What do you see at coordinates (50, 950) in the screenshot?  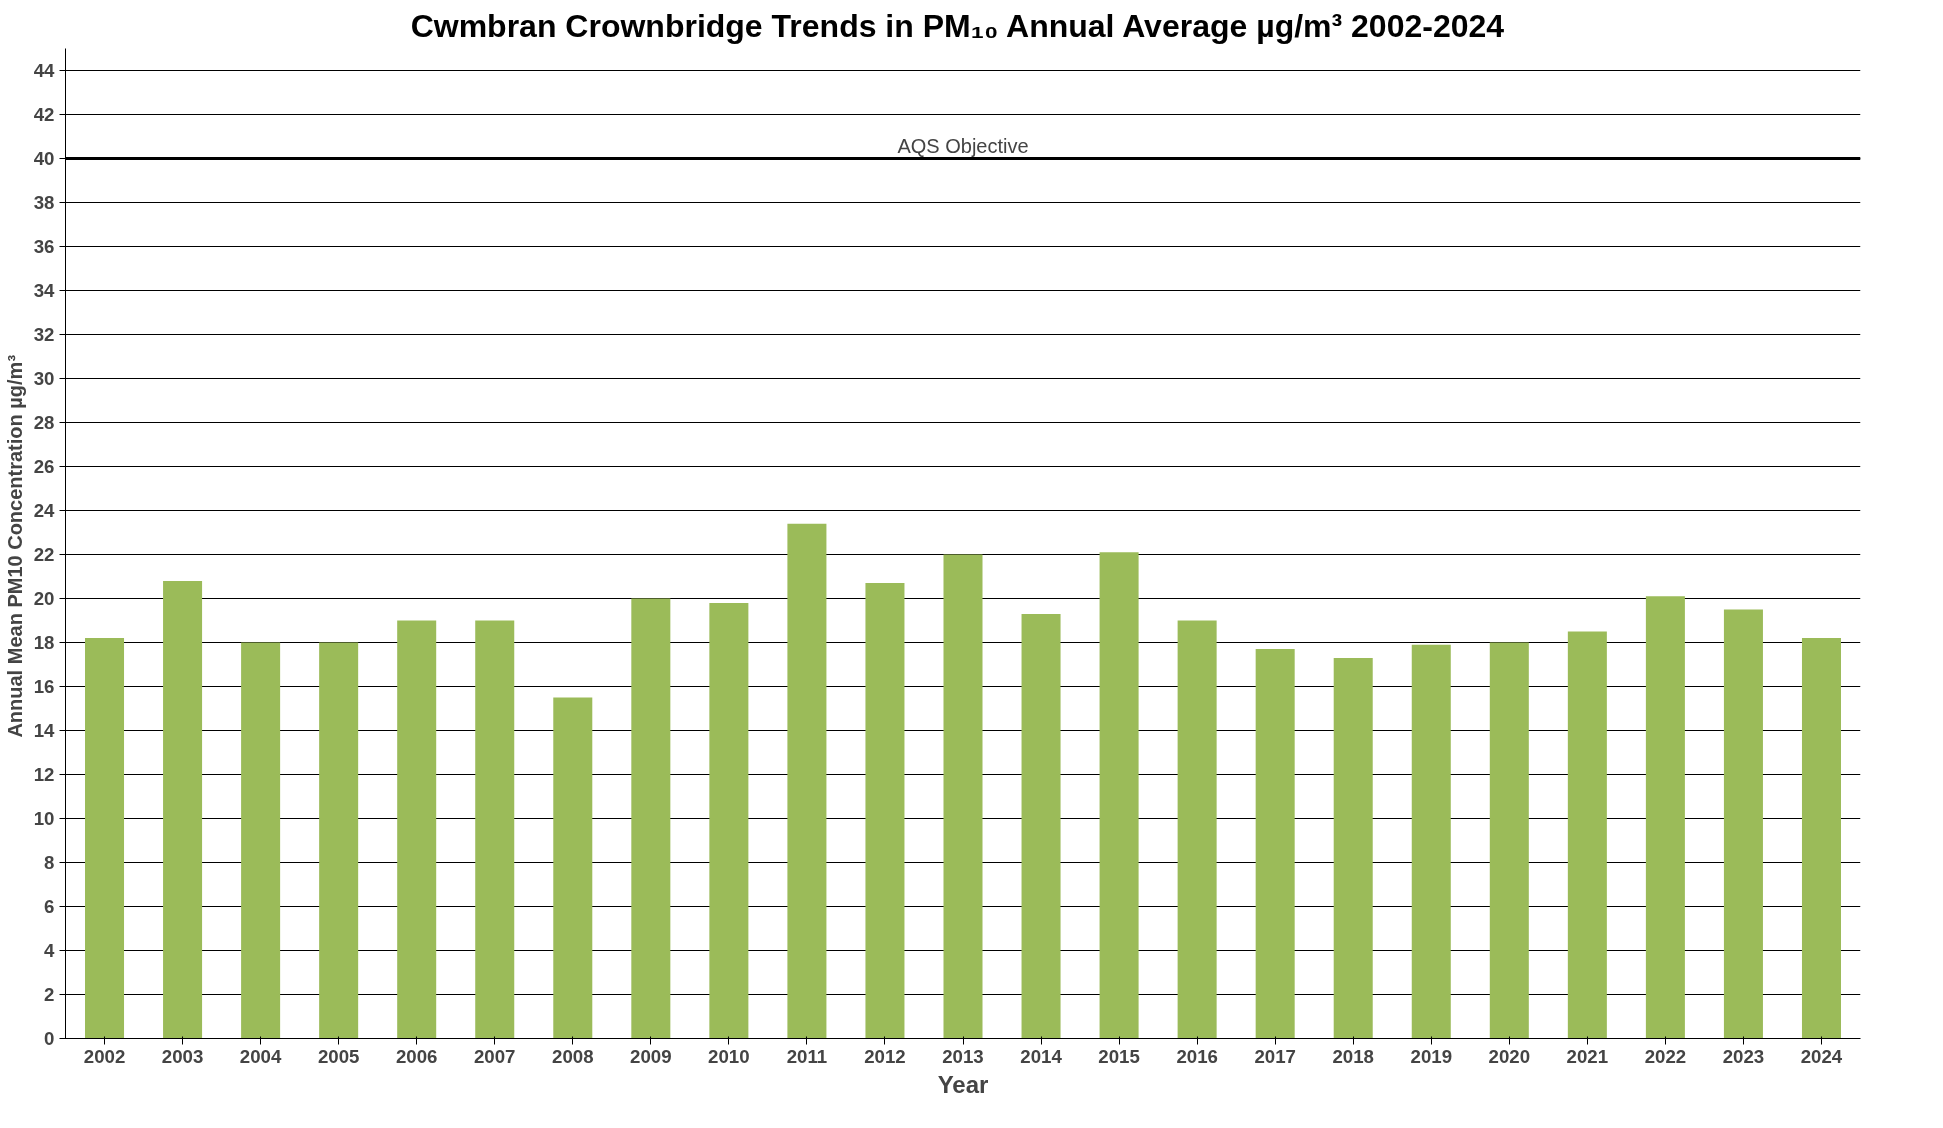 I see `y-tick-label: 4` at bounding box center [50, 950].